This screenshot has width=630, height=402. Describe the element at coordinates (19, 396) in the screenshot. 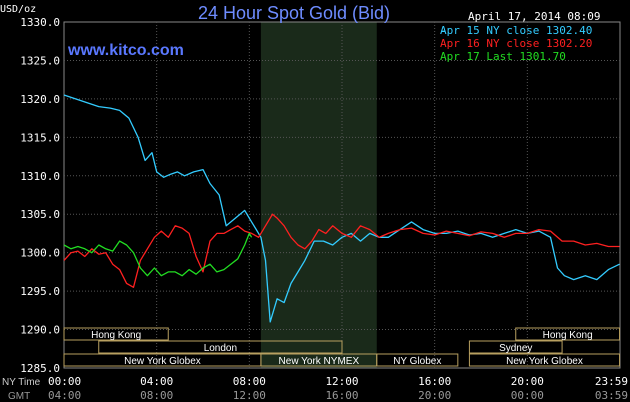

I see `gmt-label: GMT` at that location.